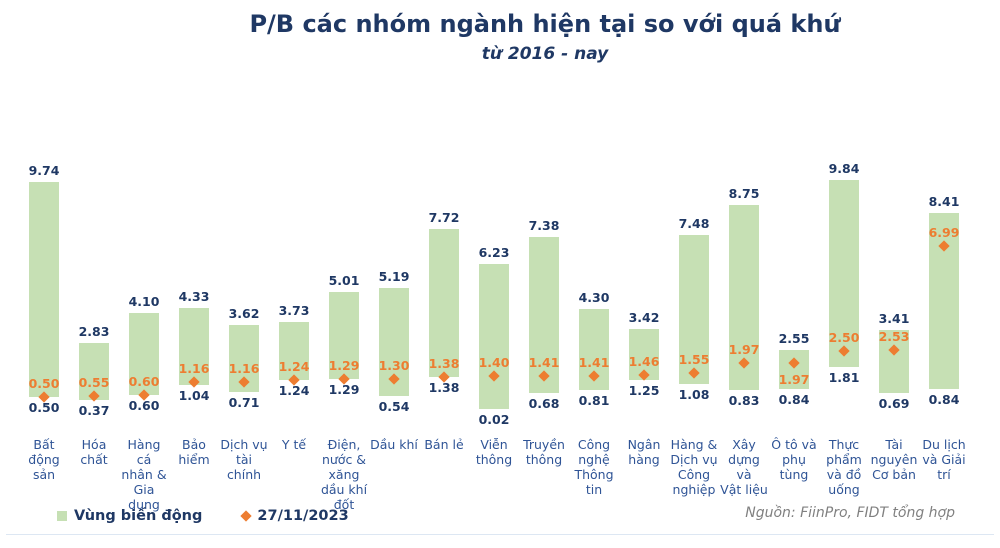 This screenshot has height=548, width=1000. What do you see at coordinates (544, 452) in the screenshot?
I see `category-label: Truyền thông` at bounding box center [544, 452].